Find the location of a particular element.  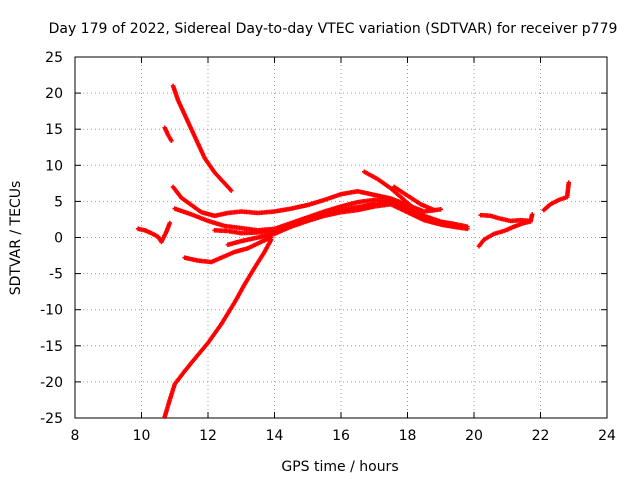

x-tick-label: 8 is located at coordinates (75, 436).